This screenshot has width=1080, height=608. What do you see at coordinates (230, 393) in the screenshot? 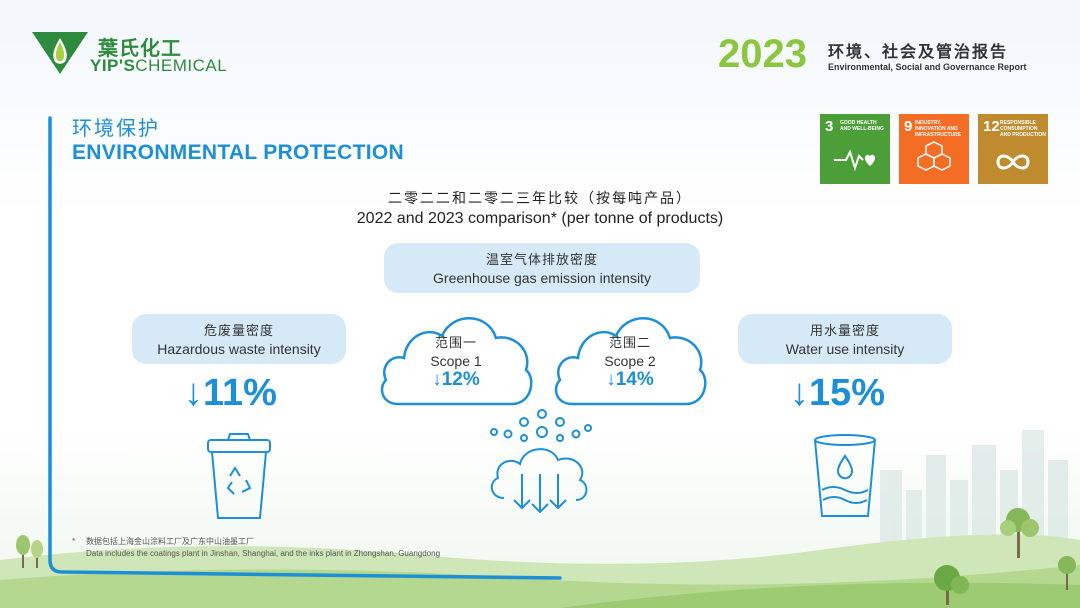
I see `waste-value: ↓11%` at bounding box center [230, 393].